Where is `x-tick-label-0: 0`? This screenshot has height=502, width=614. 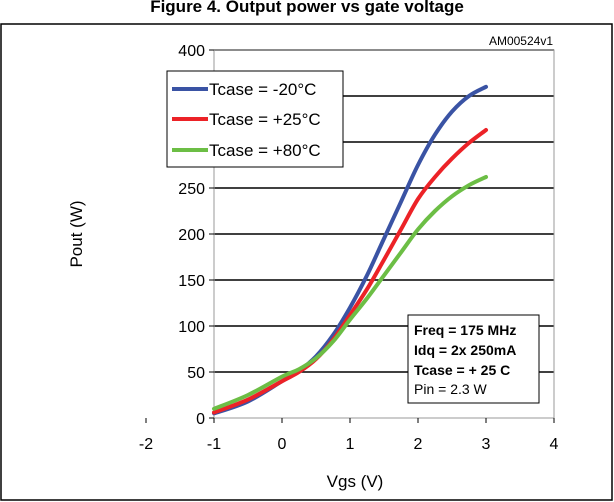
x-tick-label-0: 0 is located at coordinates (282, 444).